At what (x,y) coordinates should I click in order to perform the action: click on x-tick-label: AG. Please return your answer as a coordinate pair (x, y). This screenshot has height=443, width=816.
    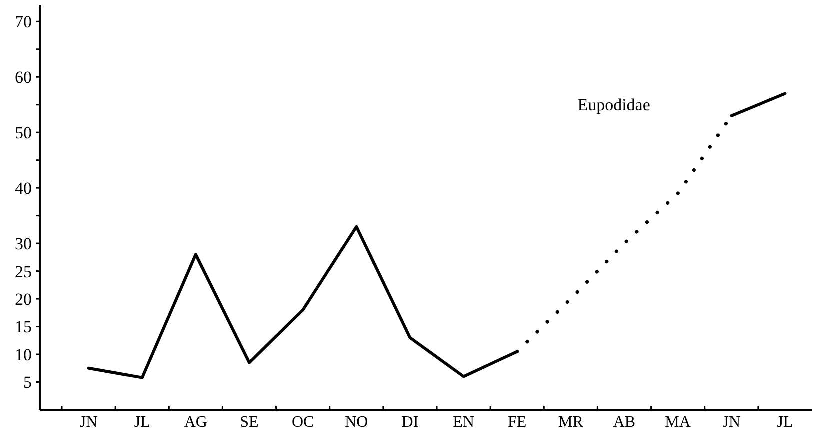
    Looking at the image, I should click on (196, 422).